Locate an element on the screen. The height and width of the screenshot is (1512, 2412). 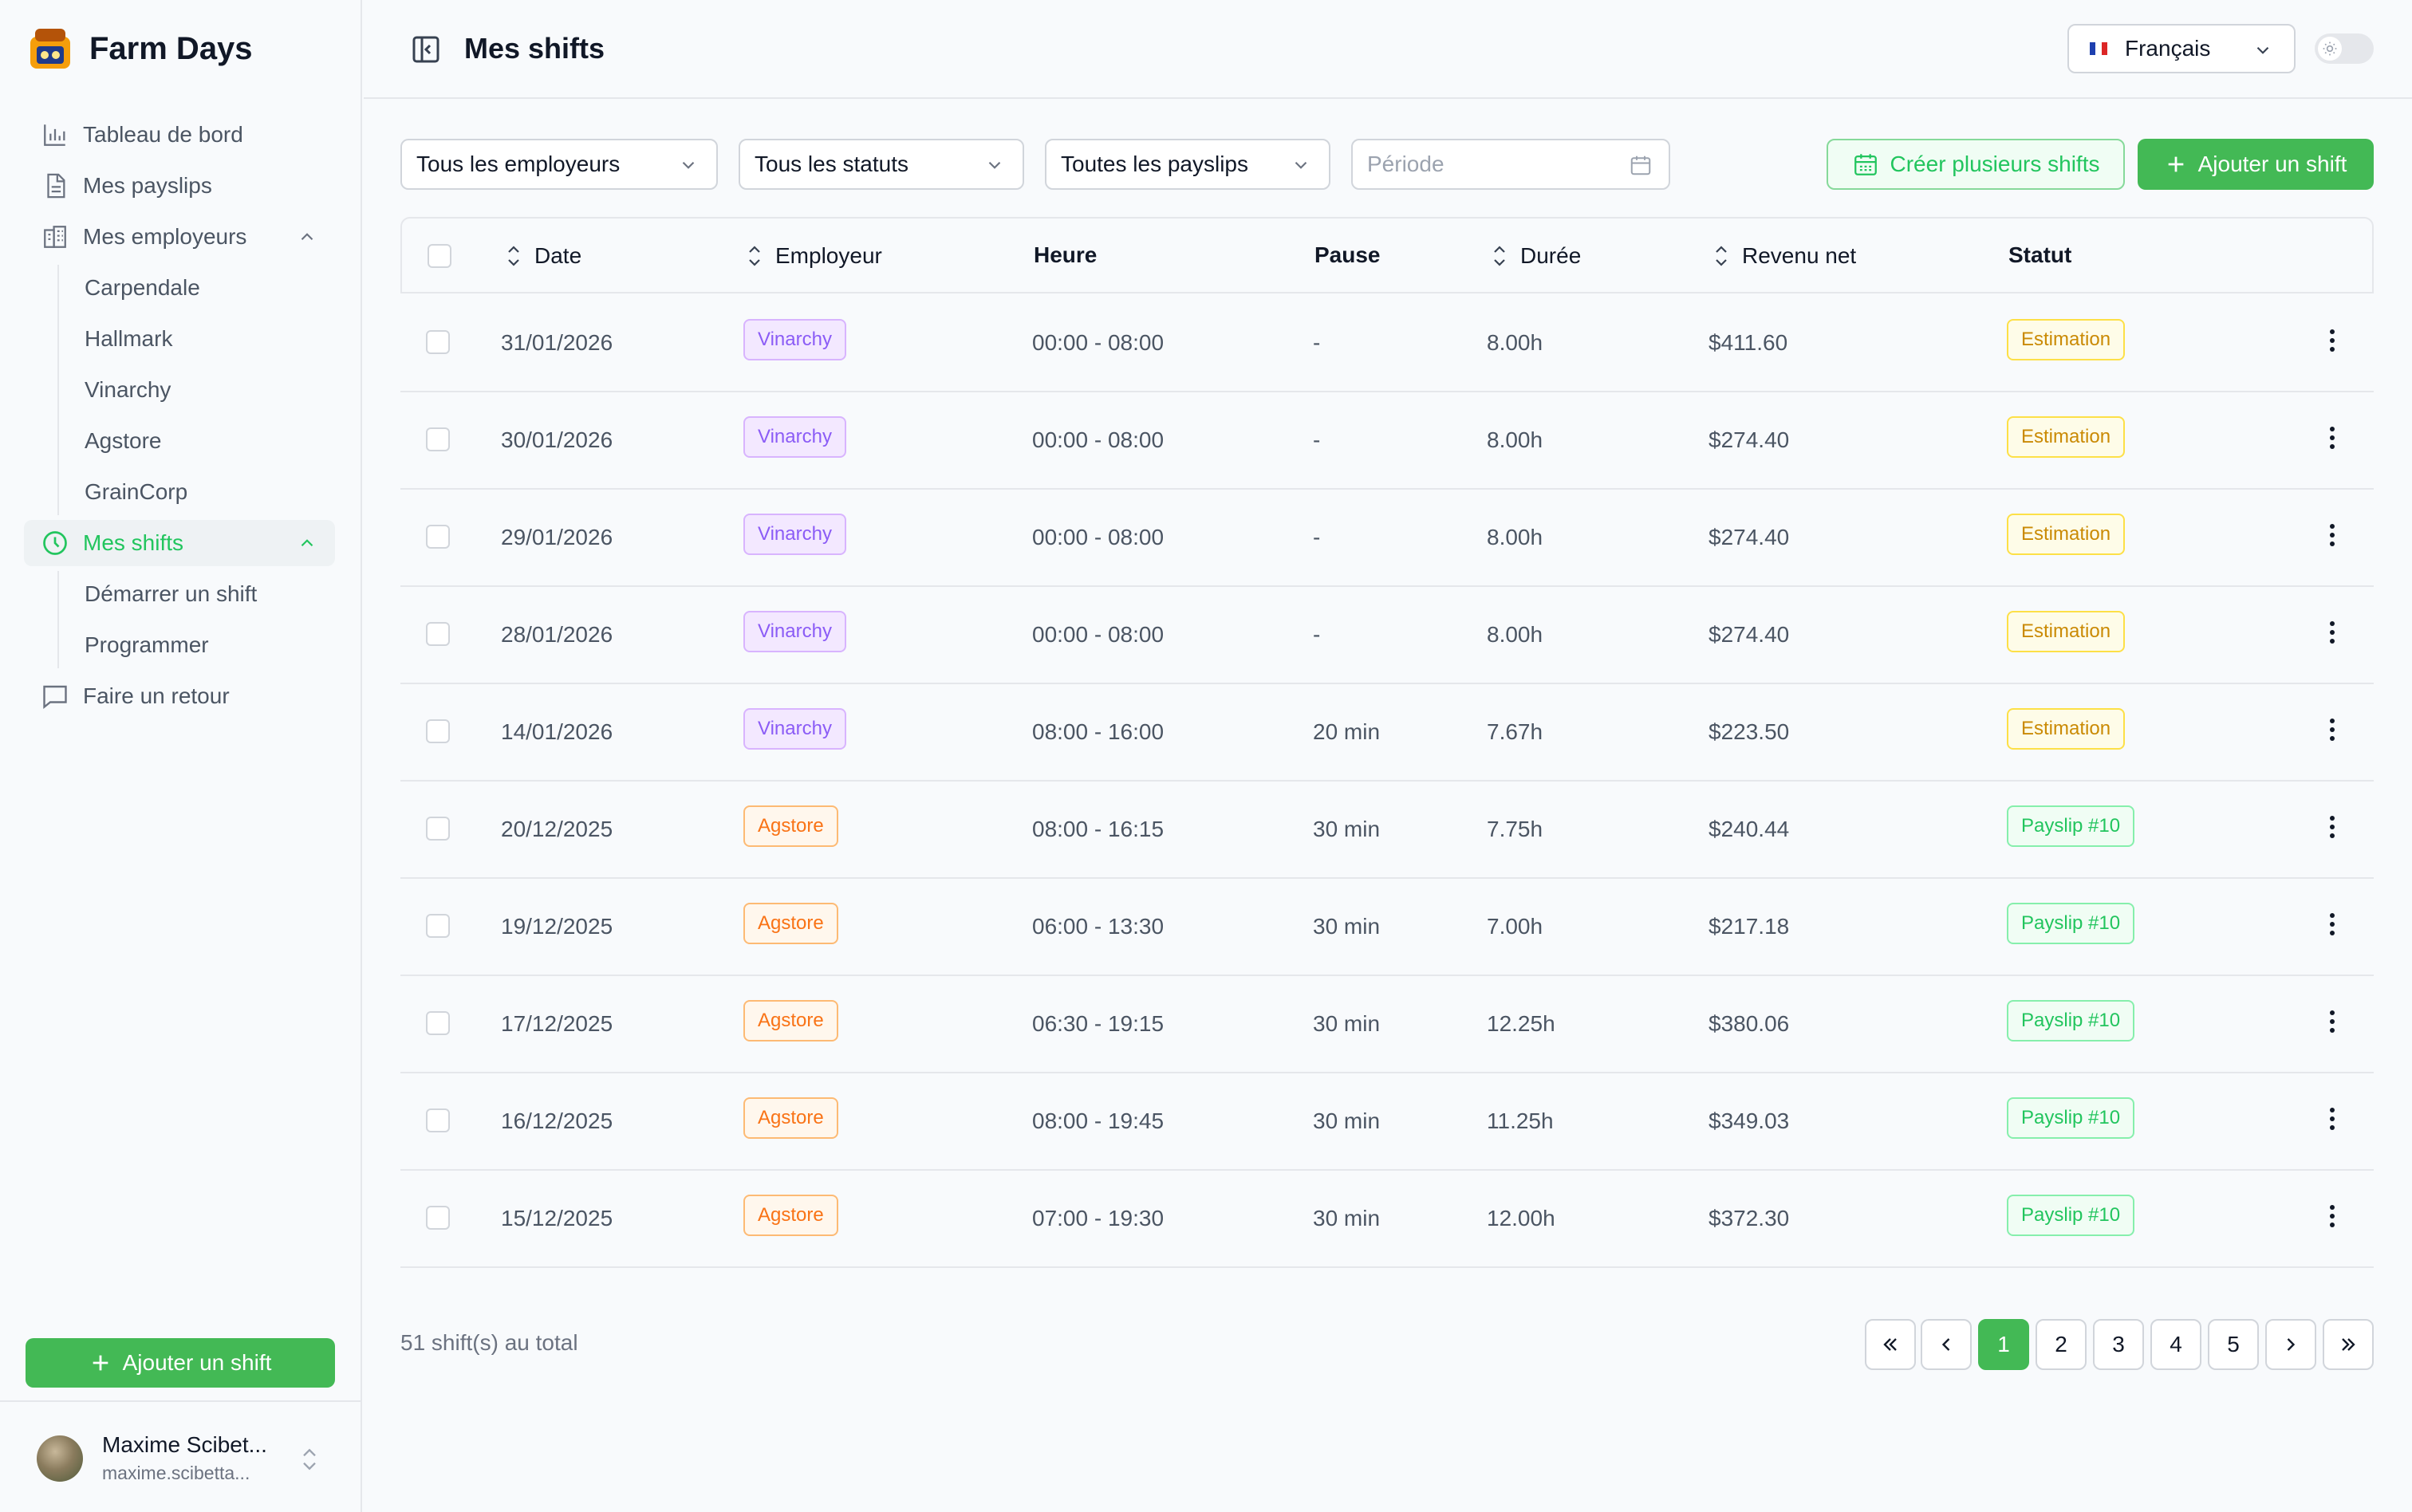
sidebar-item-label: Mes shifts is located at coordinates (134, 542).